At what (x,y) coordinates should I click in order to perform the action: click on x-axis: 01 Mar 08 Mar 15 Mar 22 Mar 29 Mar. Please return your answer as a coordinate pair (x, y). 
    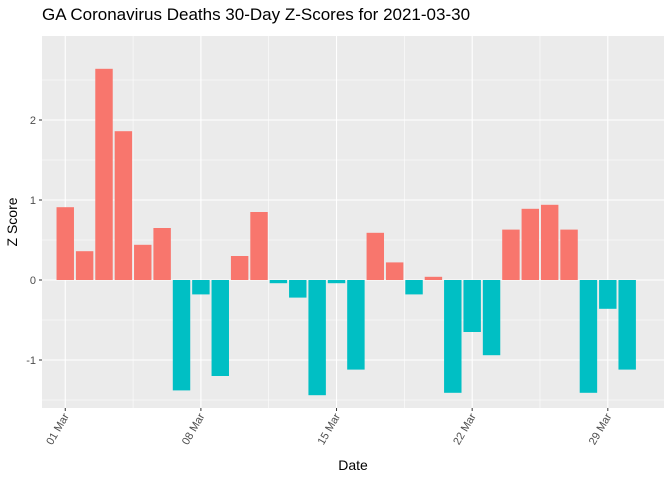
    Looking at the image, I should click on (329, 427).